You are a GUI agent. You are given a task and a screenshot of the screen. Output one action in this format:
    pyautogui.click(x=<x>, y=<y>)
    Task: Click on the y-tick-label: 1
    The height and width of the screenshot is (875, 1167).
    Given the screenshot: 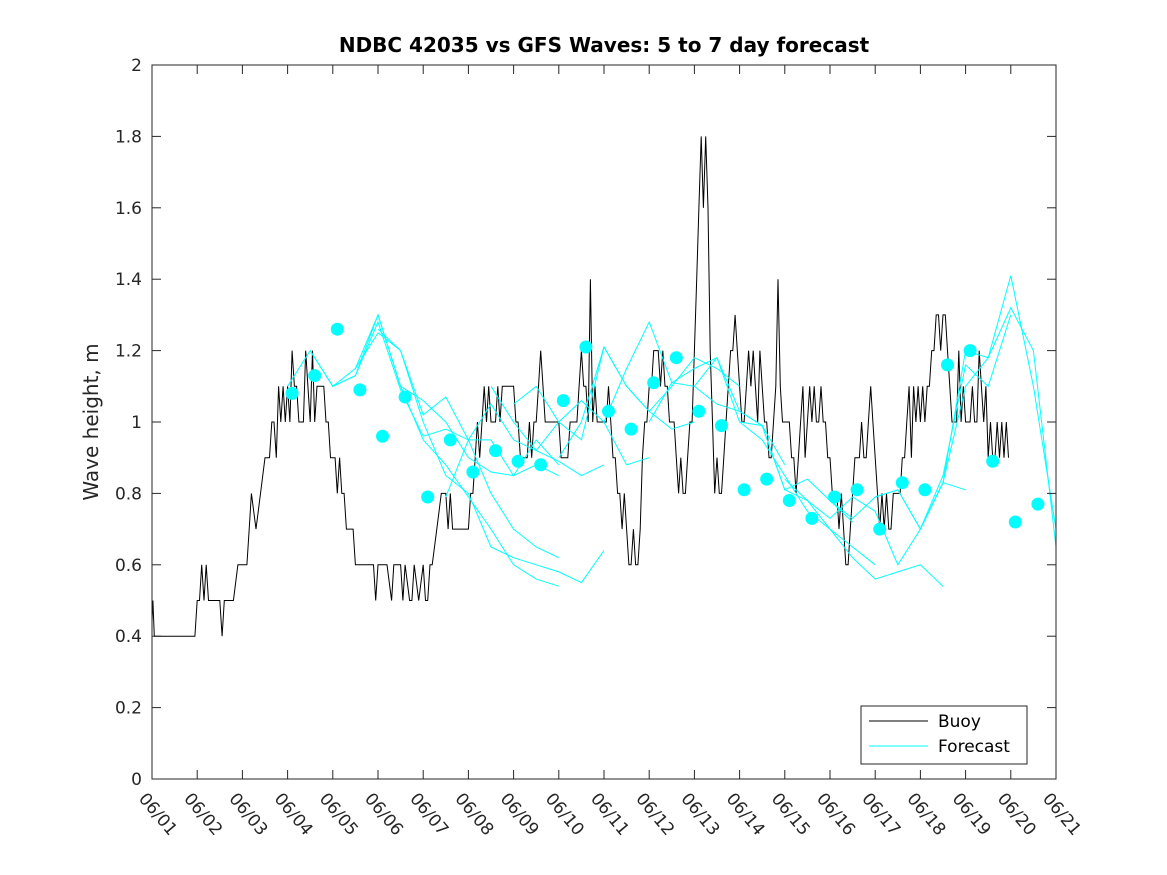 What is the action you would take?
    pyautogui.click(x=136, y=423)
    